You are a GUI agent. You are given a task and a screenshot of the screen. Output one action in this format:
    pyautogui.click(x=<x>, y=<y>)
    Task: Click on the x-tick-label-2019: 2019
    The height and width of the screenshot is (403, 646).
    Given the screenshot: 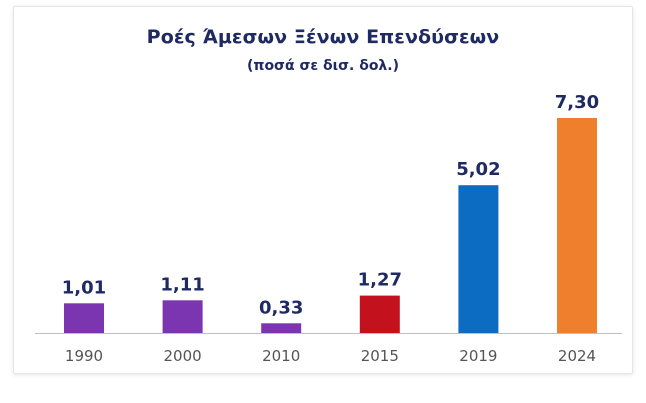 What is the action you would take?
    pyautogui.click(x=478, y=356)
    